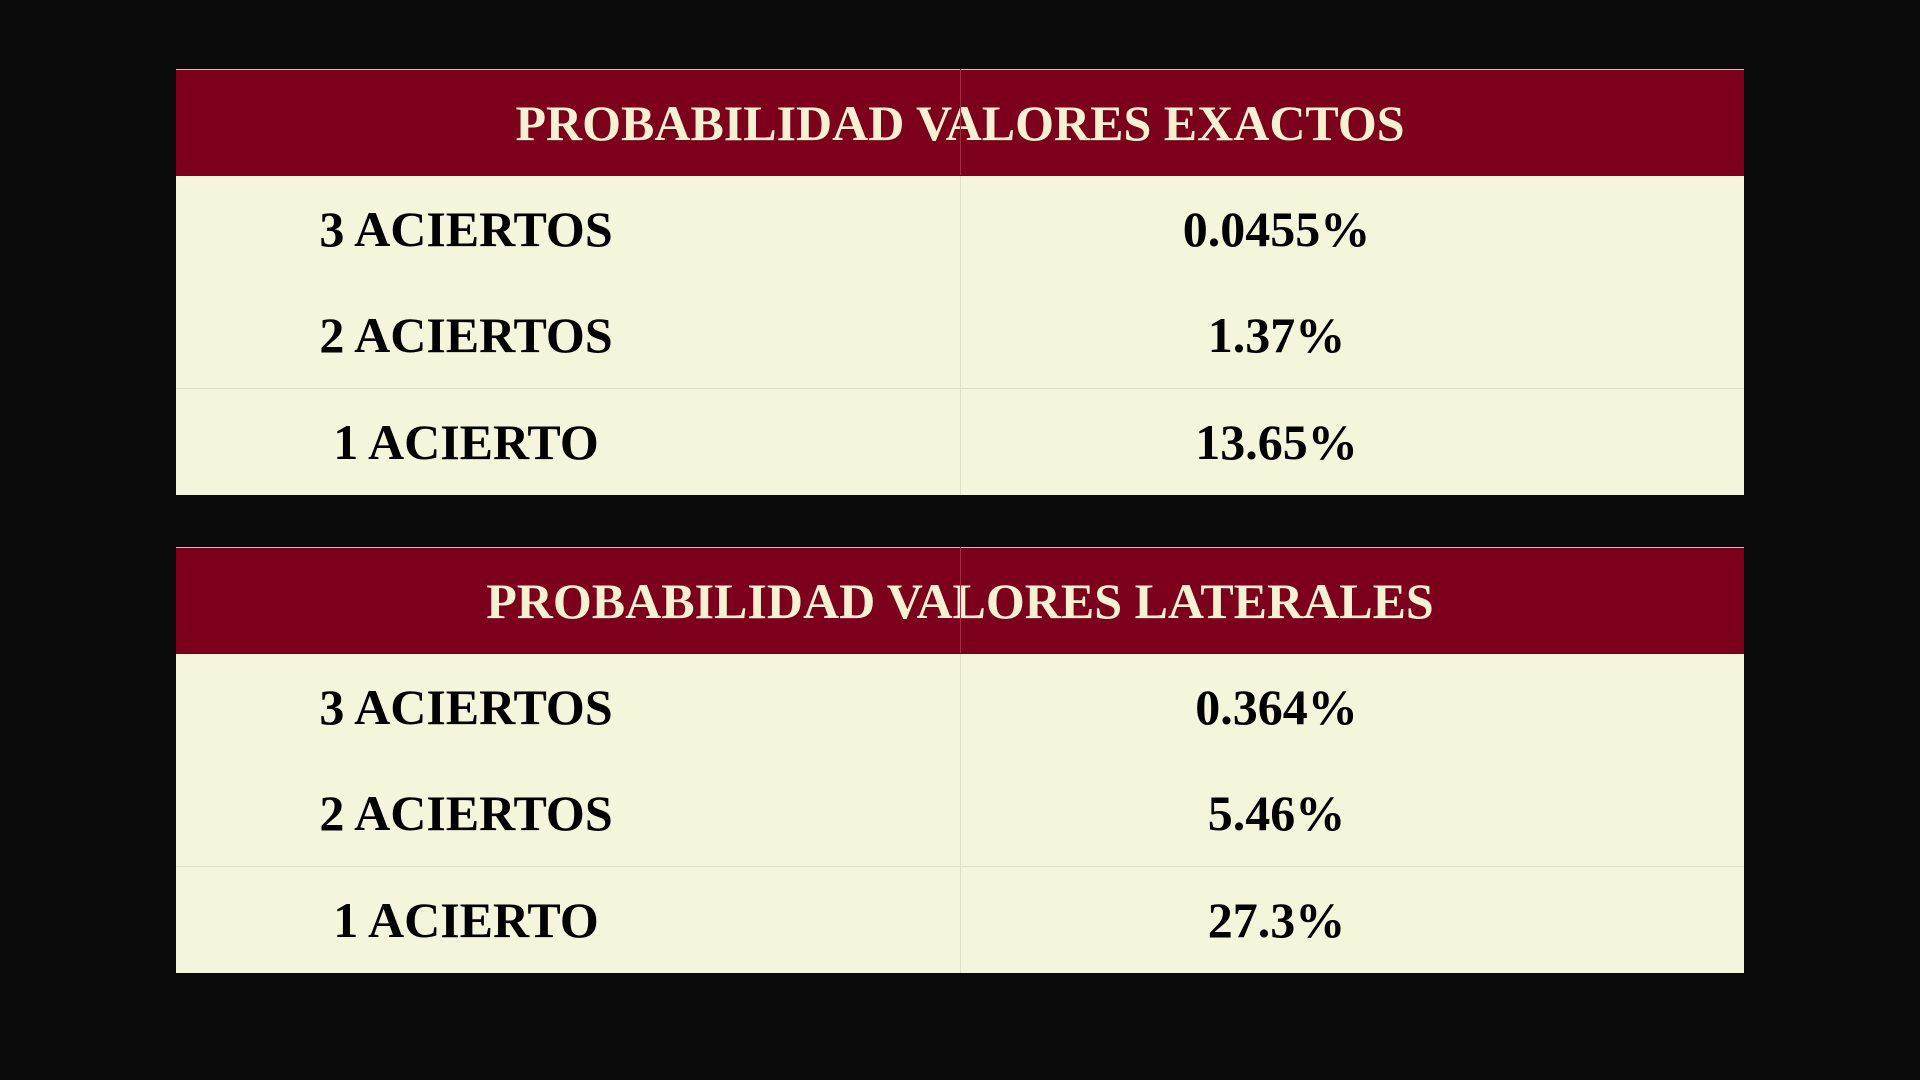  I want to click on row-value: 1.37%, so click(1276, 335).